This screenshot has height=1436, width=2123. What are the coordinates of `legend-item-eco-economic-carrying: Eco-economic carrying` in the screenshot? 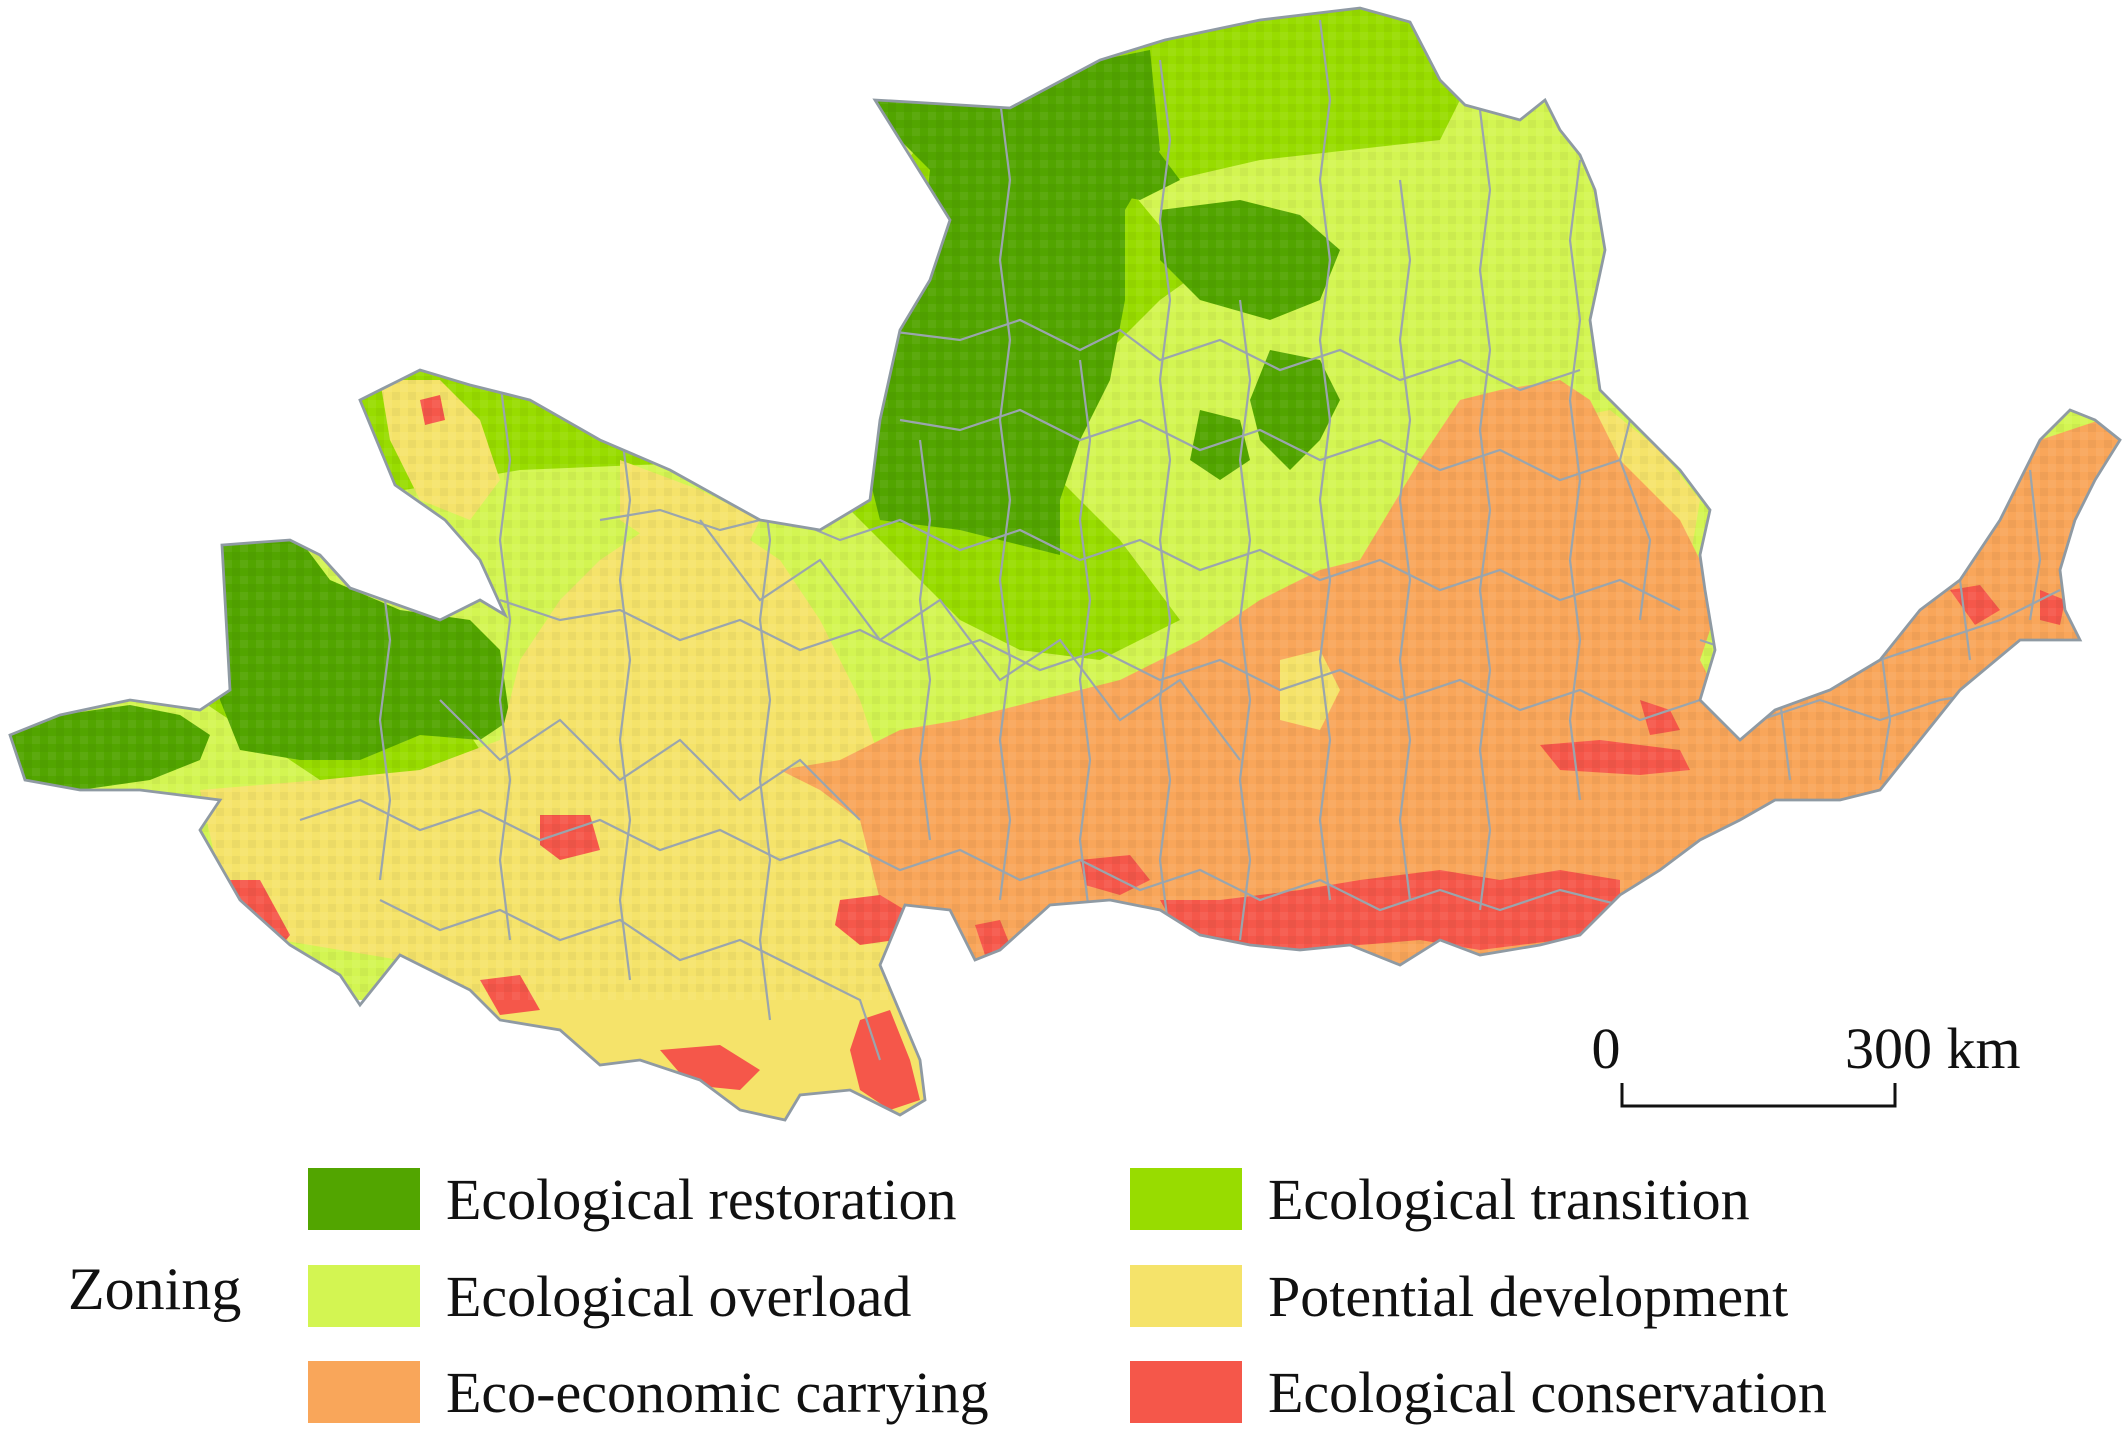 It's located at (648, 1392).